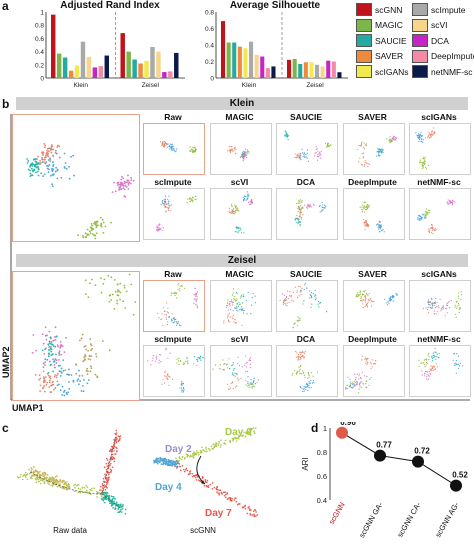 Image resolution: width=474 pixels, height=550 pixels. I want to click on method-label-magic: MAGIC, so click(239, 117).